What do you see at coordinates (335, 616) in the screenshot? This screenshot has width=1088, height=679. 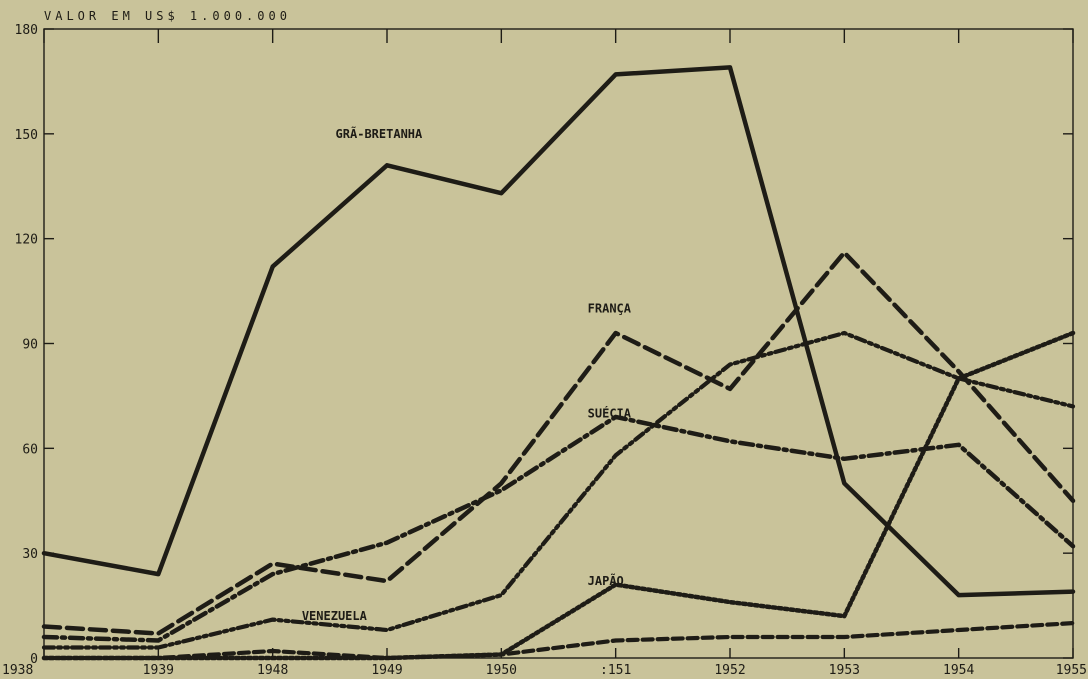 I see `series-label: VENEZUELA` at bounding box center [335, 616].